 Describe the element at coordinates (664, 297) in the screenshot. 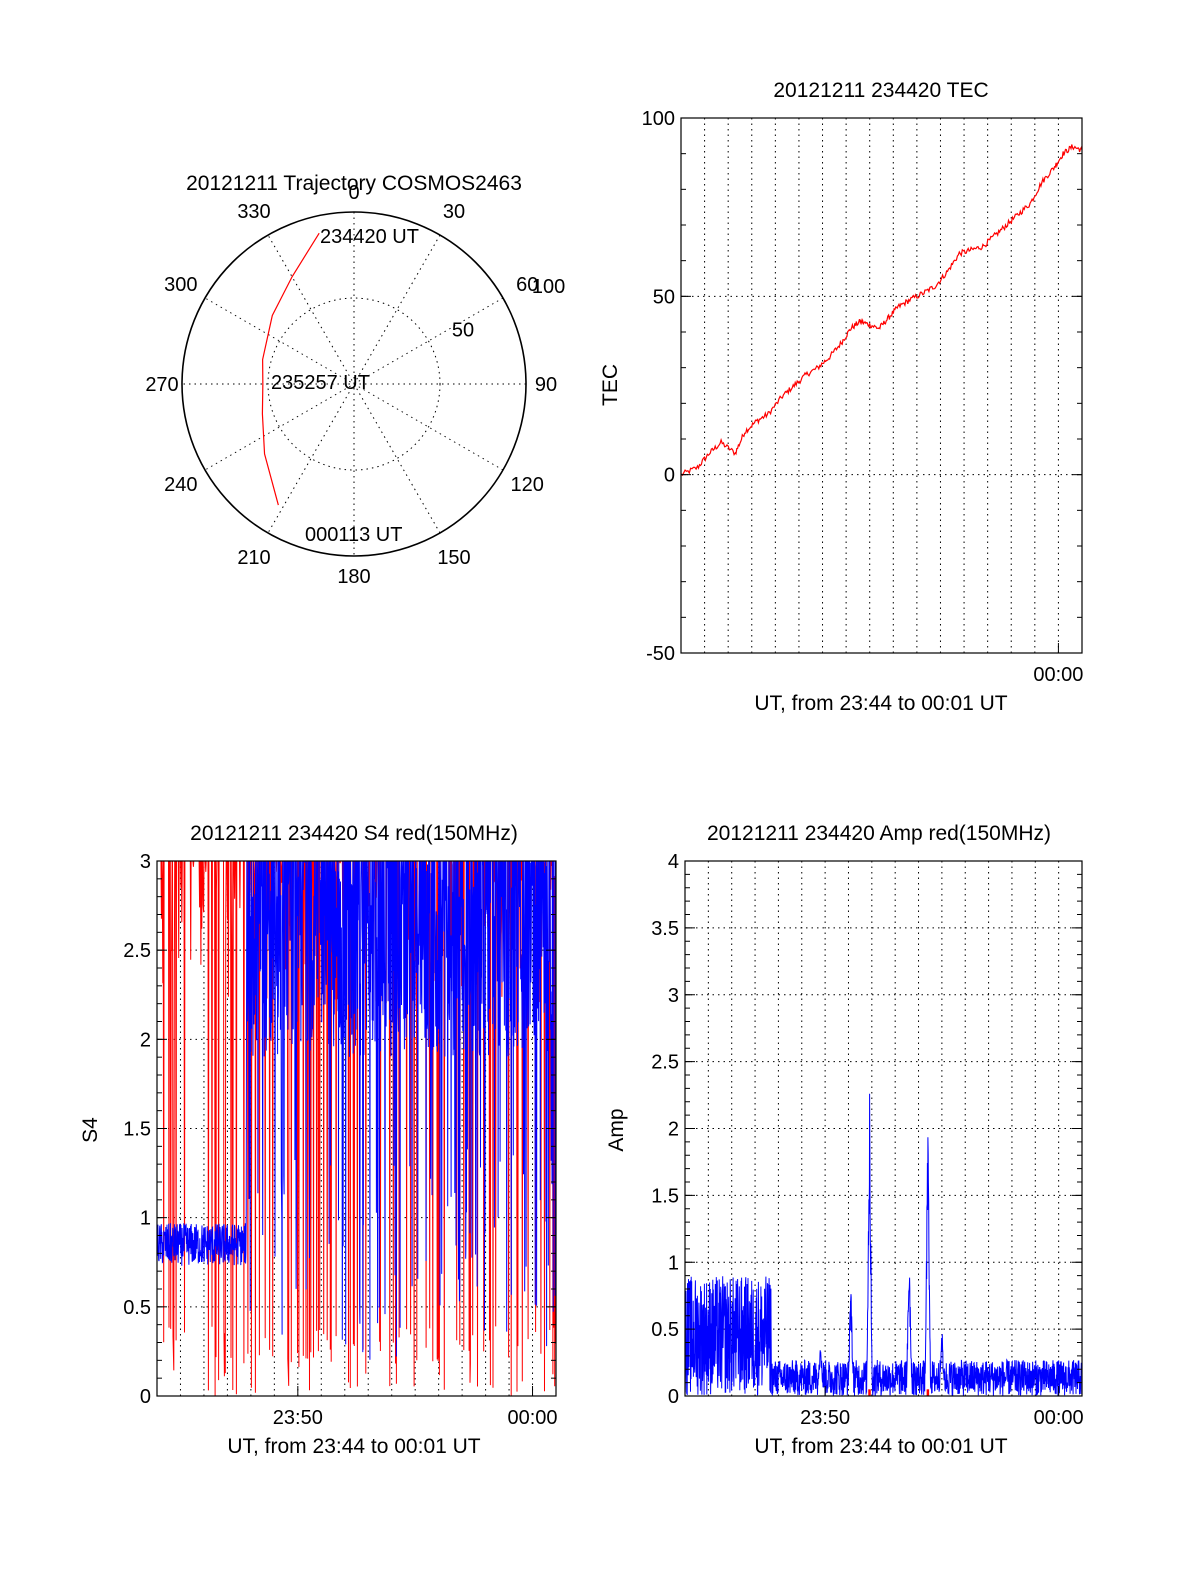

I see `tec-y-tick-label: 50` at that location.